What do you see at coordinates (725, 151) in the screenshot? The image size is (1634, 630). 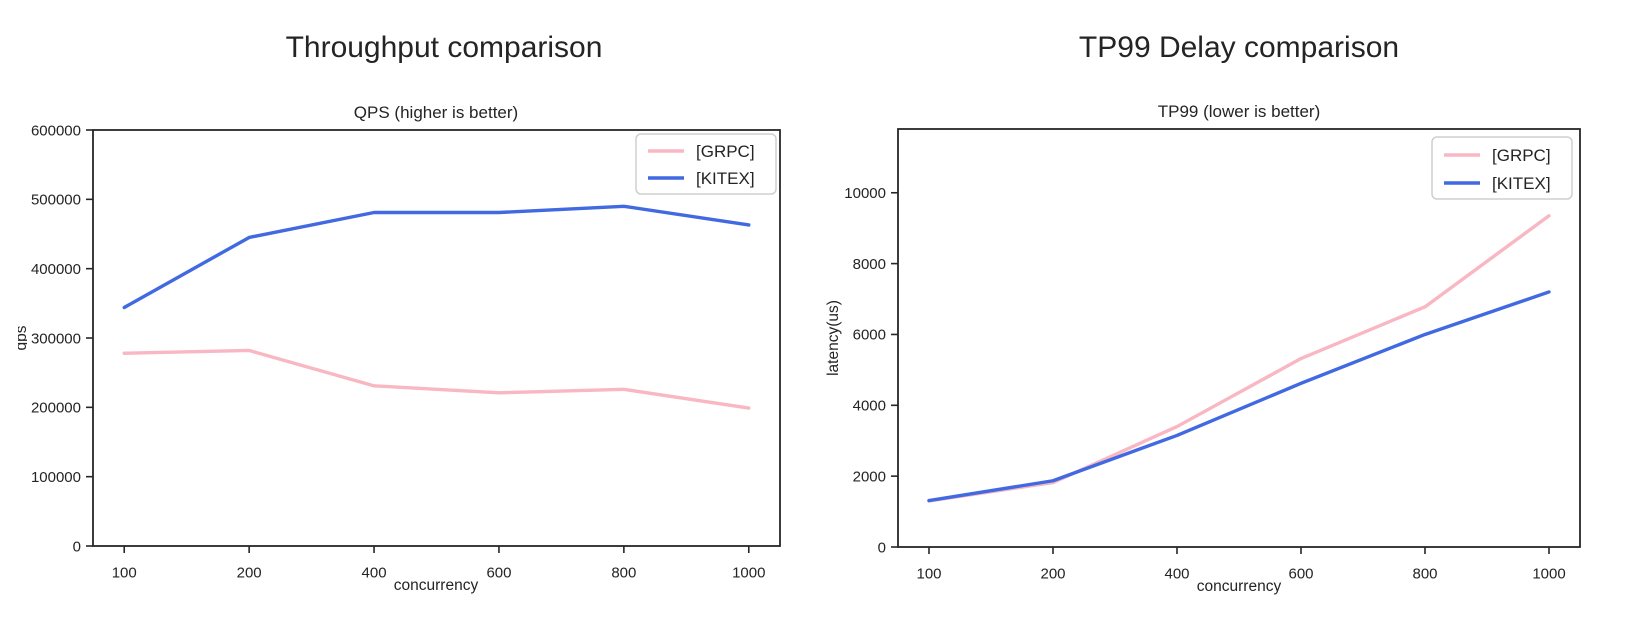 I see `throughput-legend-label-grpc: [GRPC]` at bounding box center [725, 151].